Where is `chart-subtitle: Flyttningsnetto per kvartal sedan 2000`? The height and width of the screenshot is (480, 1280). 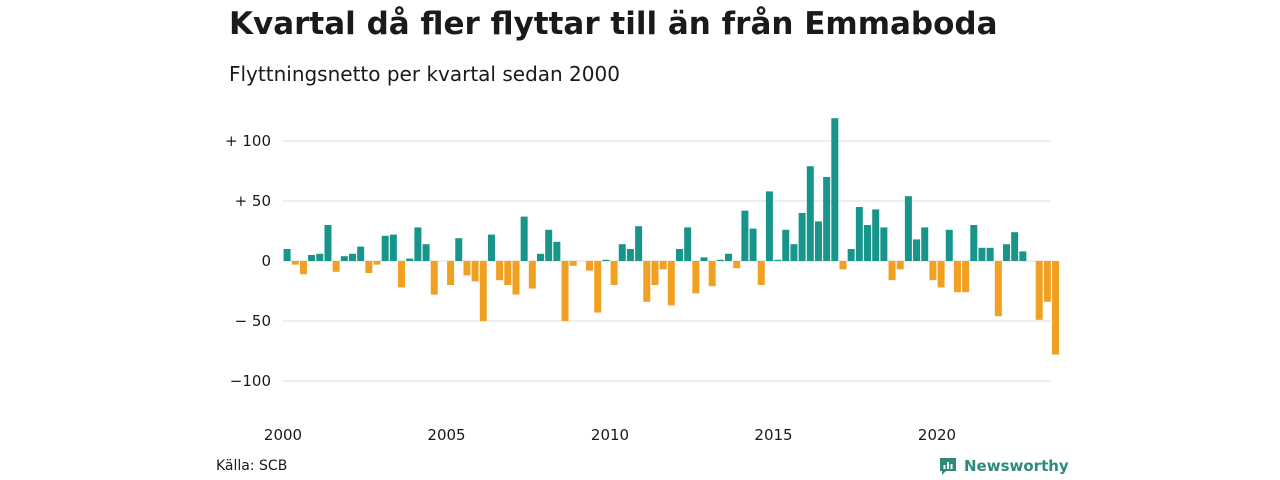 chart-subtitle: Flyttningsnetto per kvartal sedan 2000 is located at coordinates (424, 74).